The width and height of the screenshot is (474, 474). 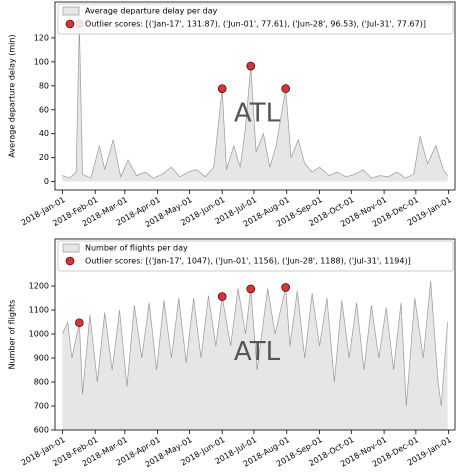 I want to click on y-tick-label: 80, so click(x=44, y=85).